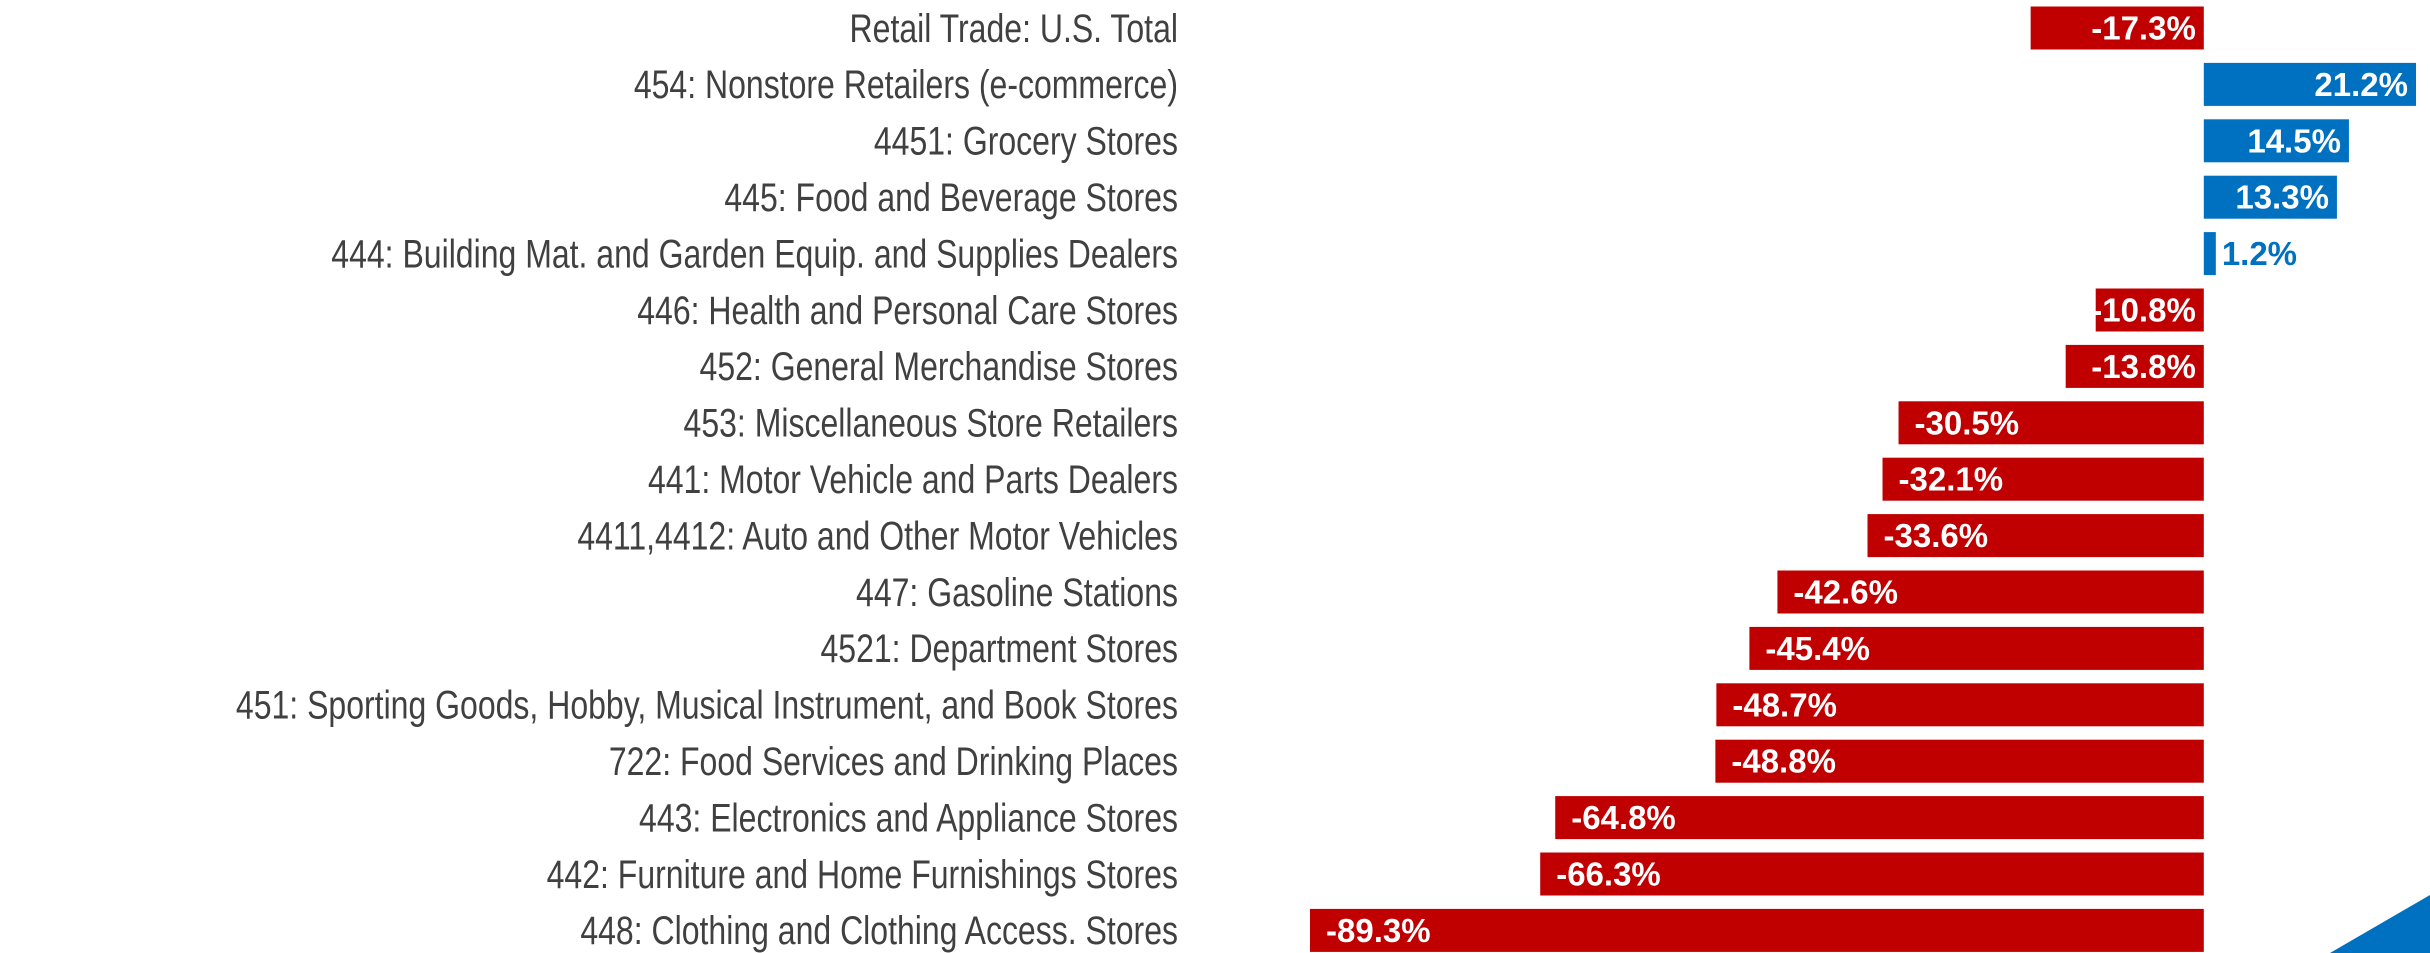 The height and width of the screenshot is (953, 2430). What do you see at coordinates (939, 366) in the screenshot?
I see `category-label: 452: General Merchandise Stores` at bounding box center [939, 366].